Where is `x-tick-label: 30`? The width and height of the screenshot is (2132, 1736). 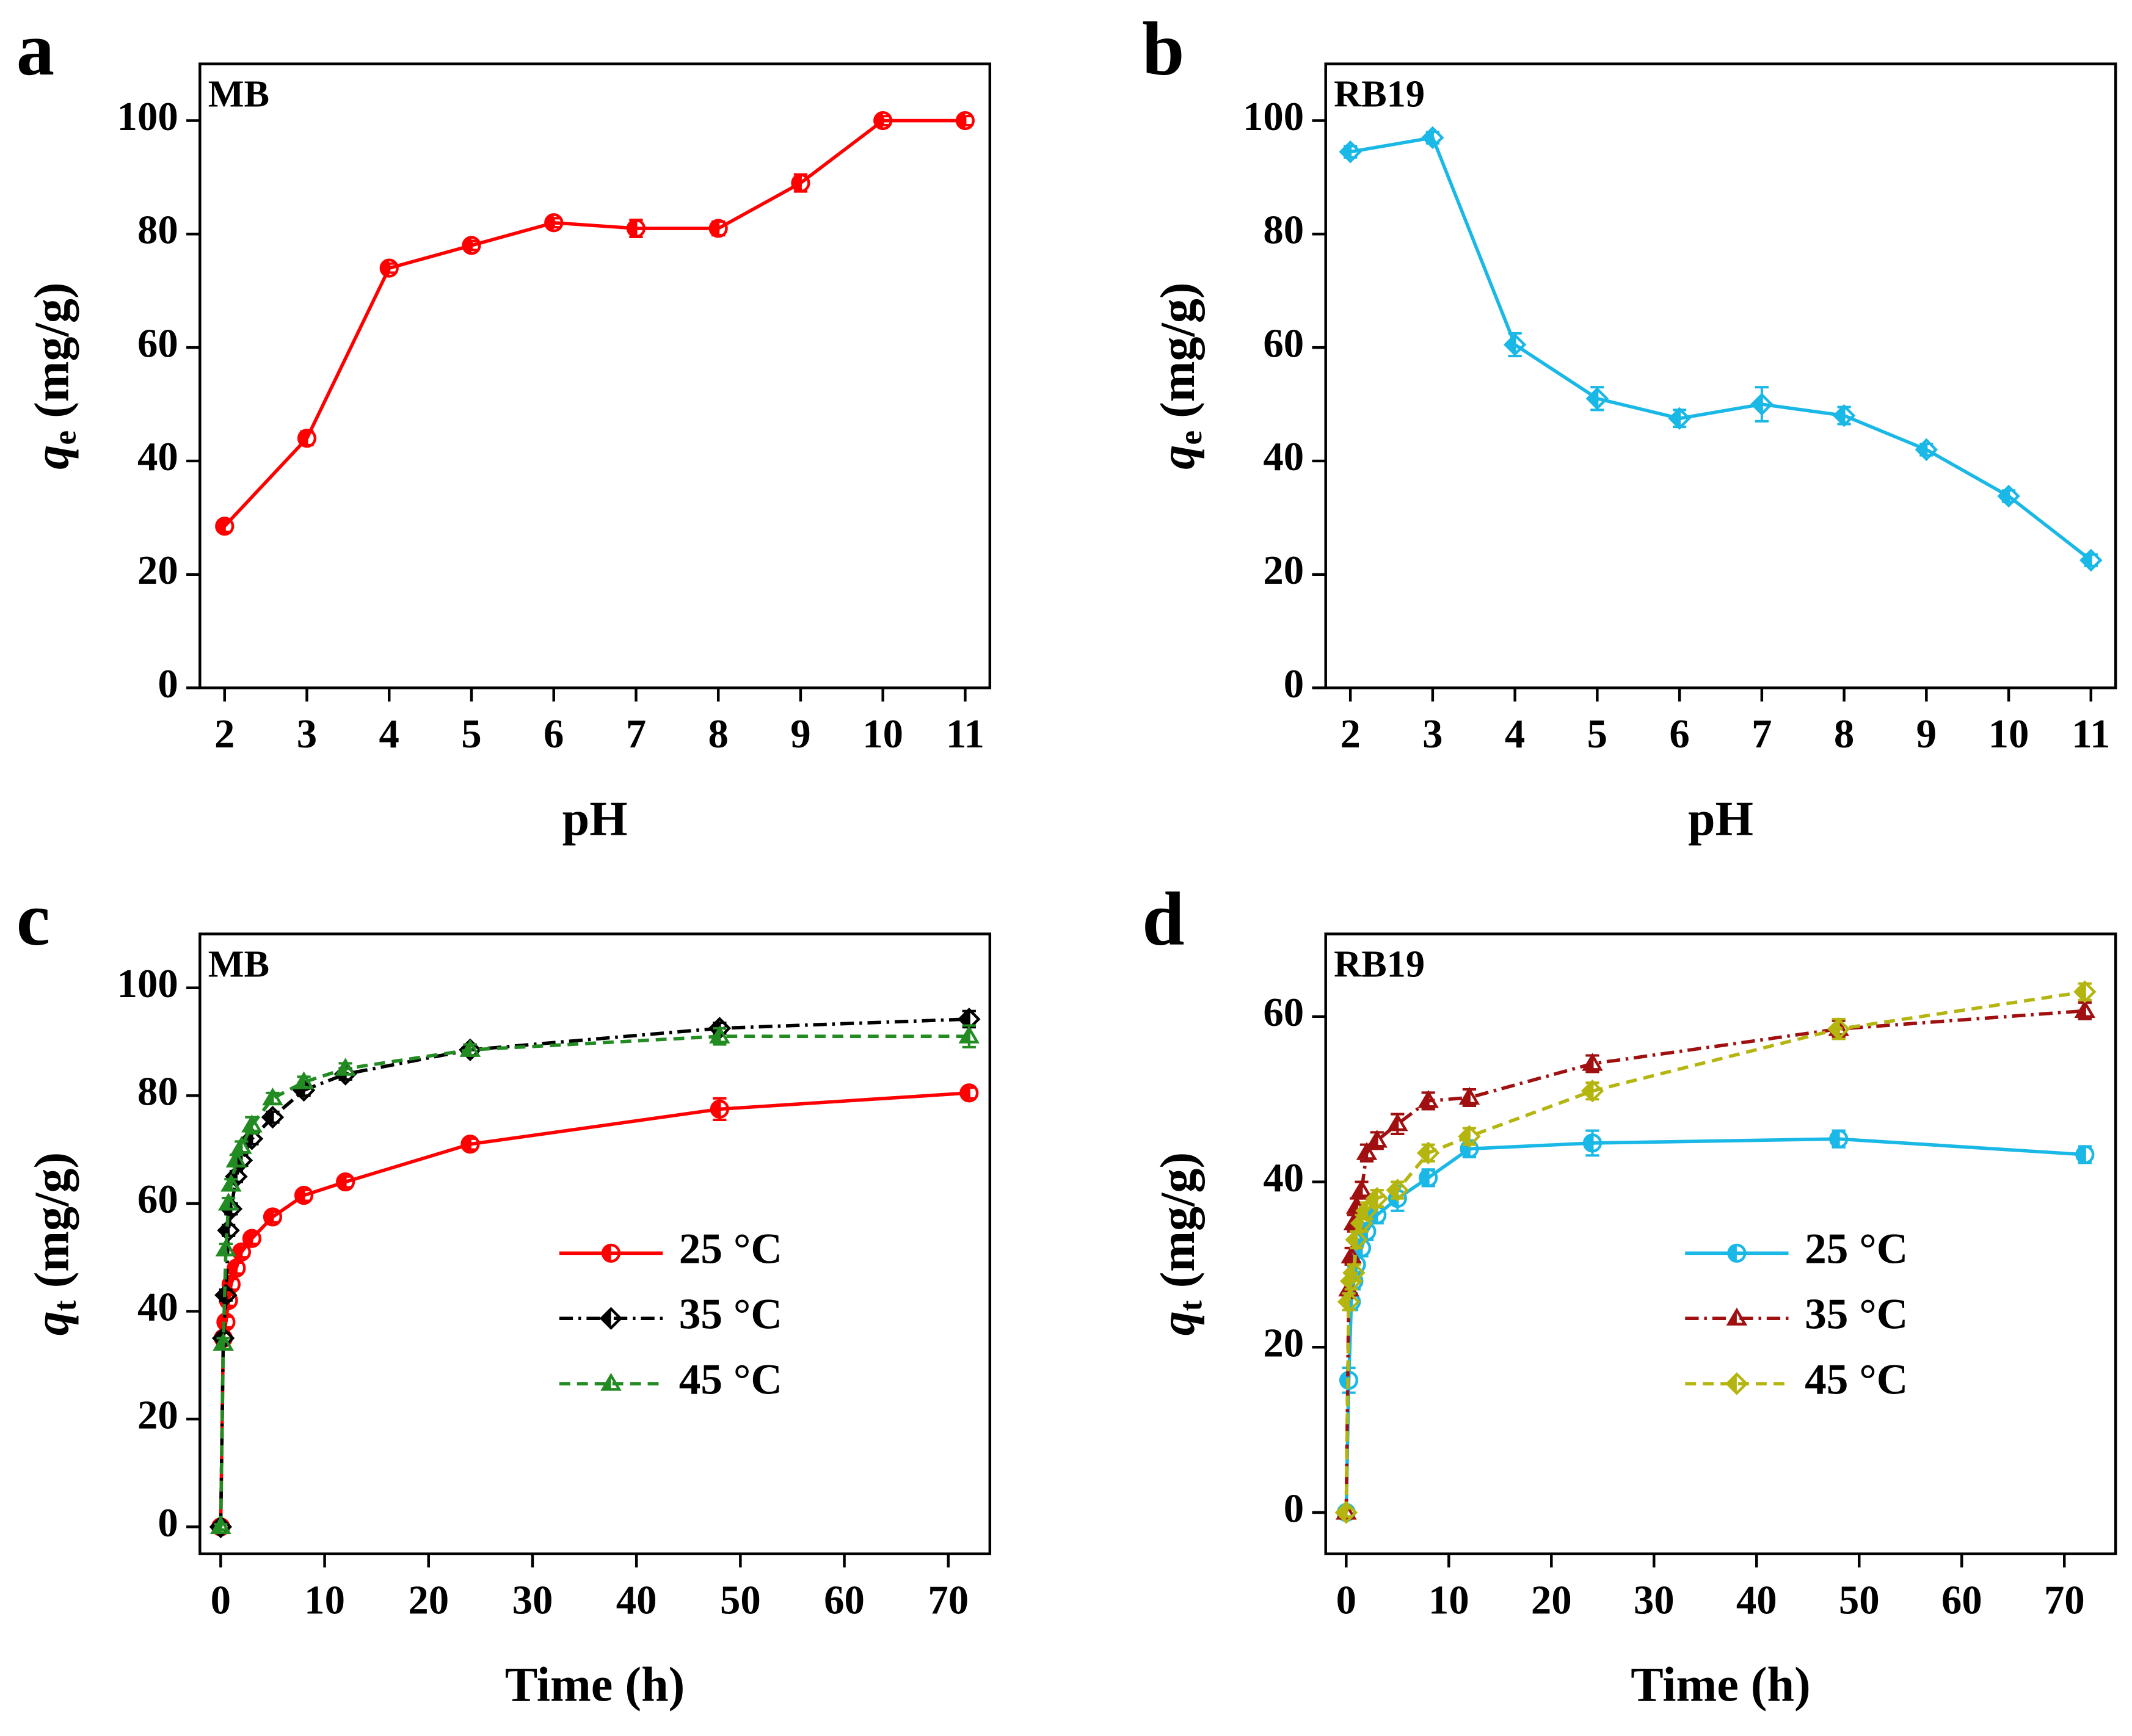 x-tick-label: 30 is located at coordinates (532, 1600).